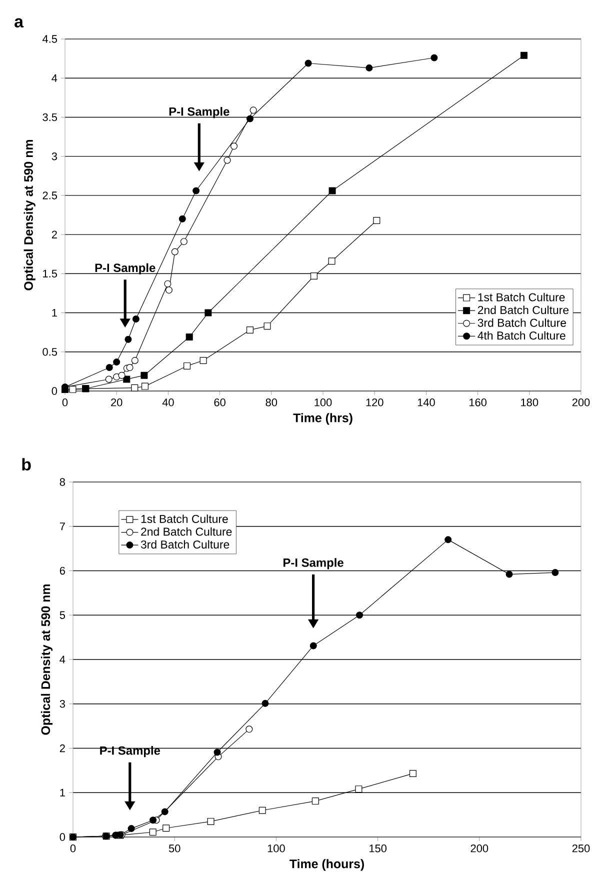  What do you see at coordinates (322, 419) in the screenshot?
I see `x-axis-title: Time (hrs)` at bounding box center [322, 419].